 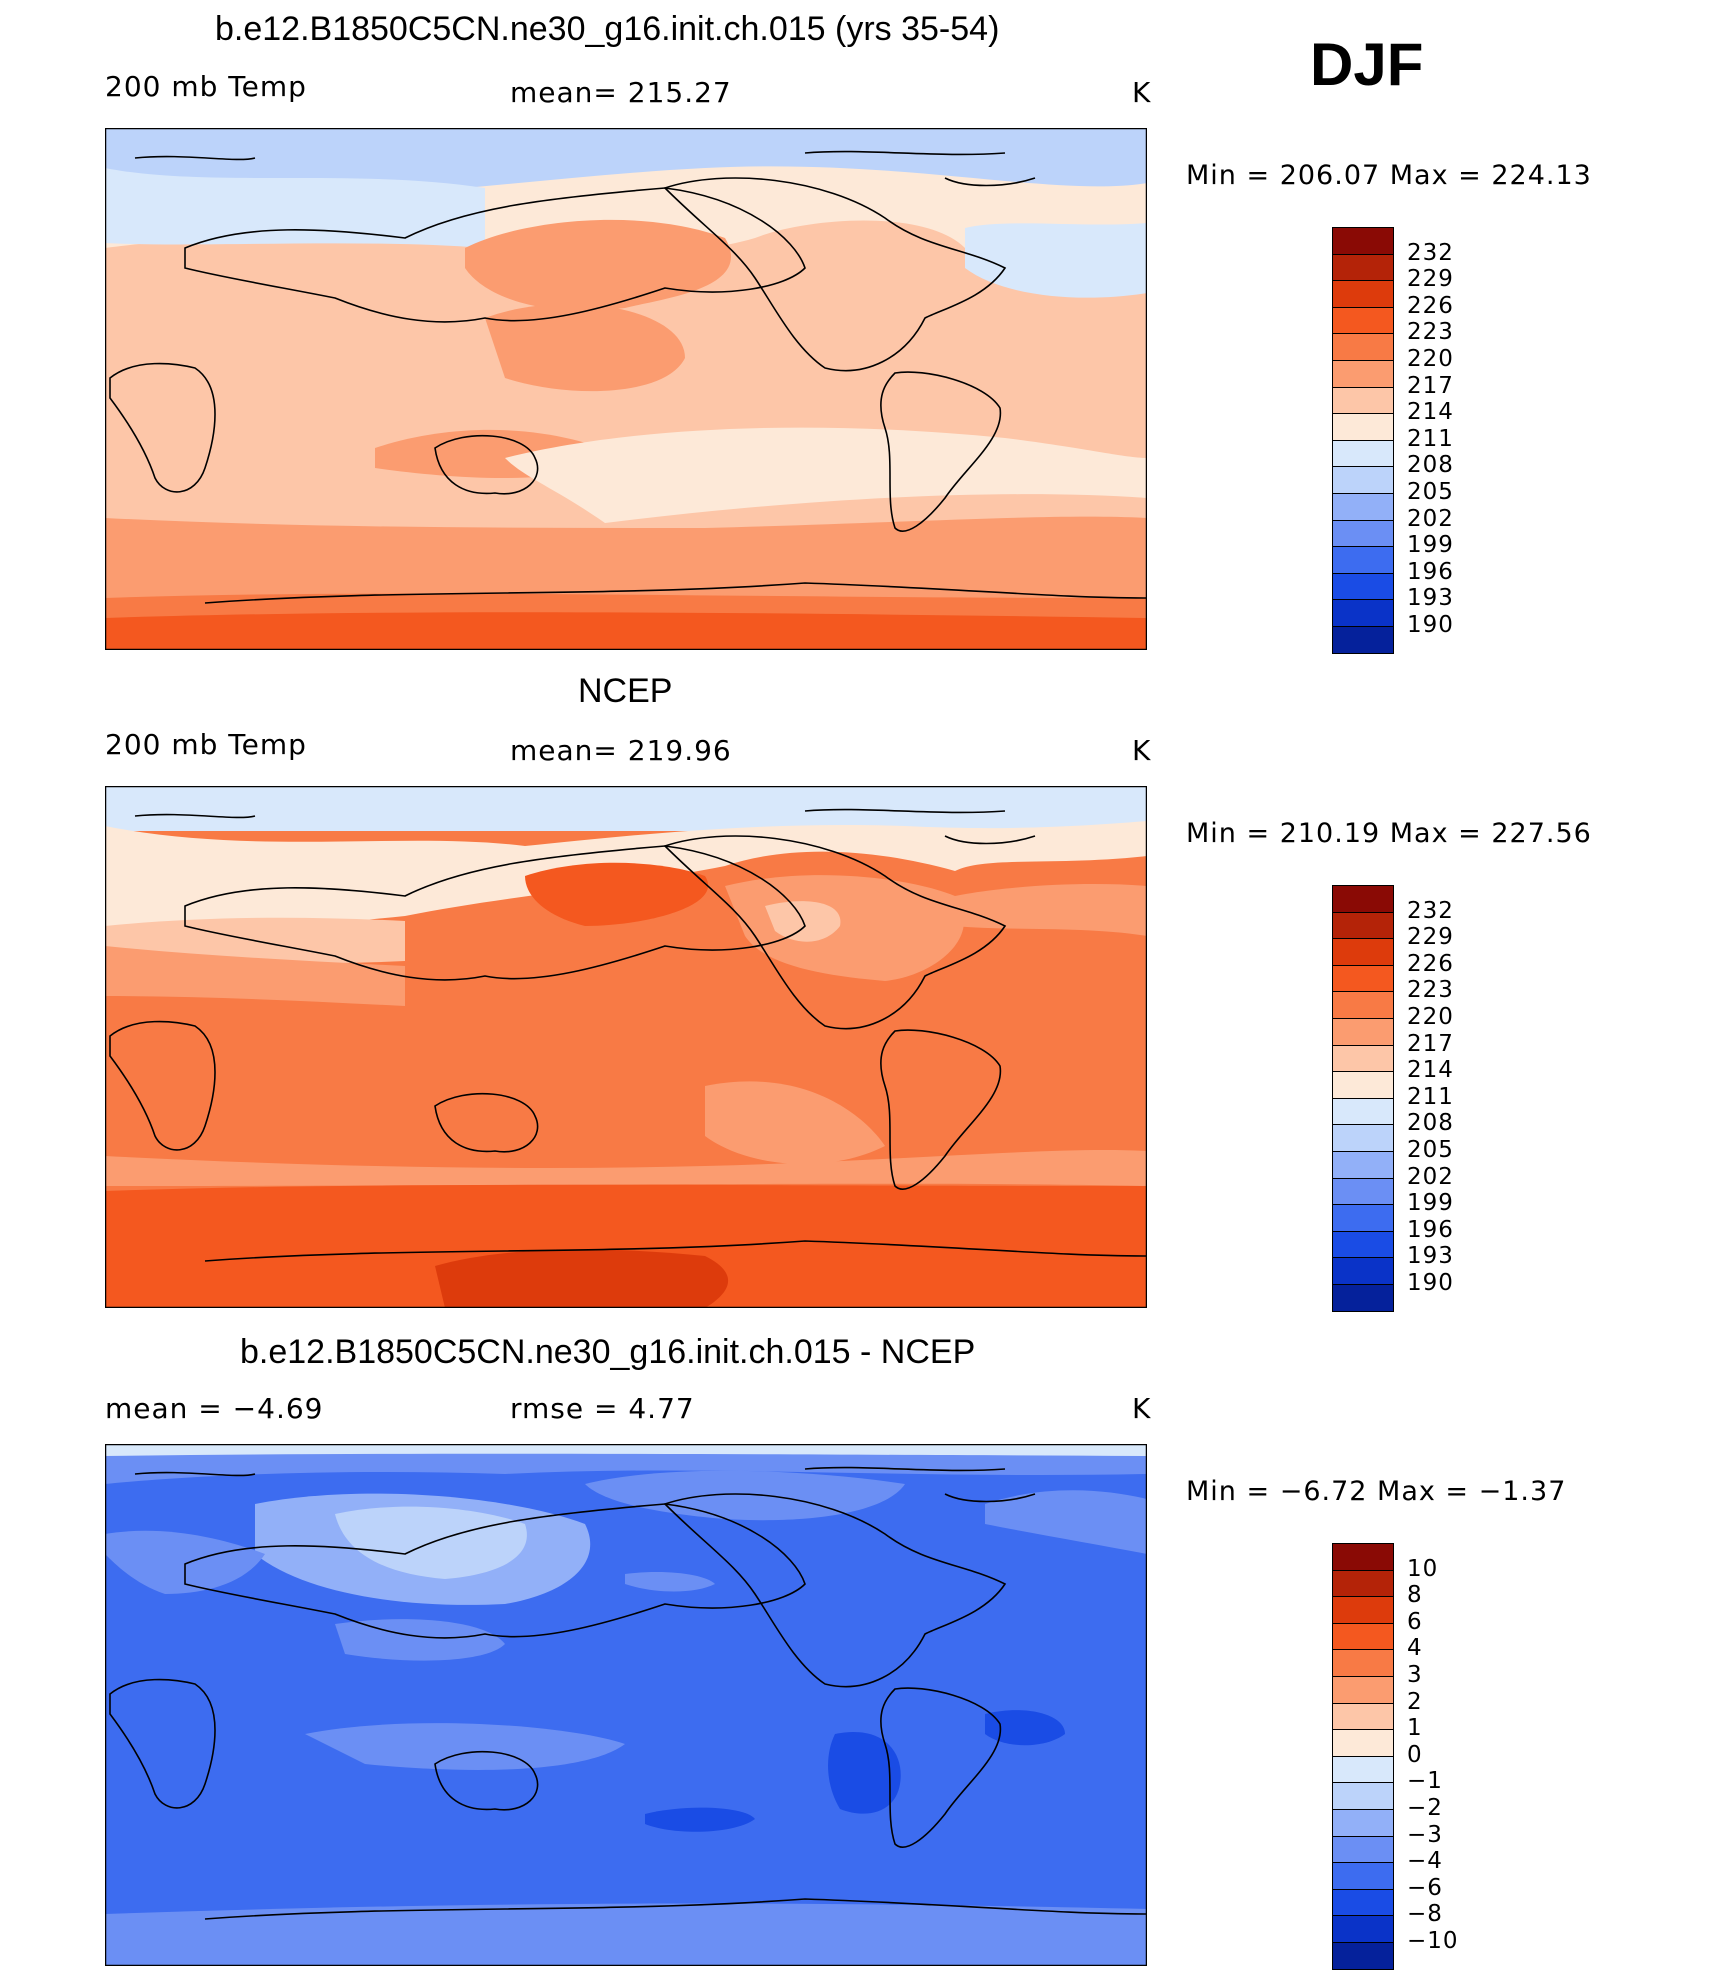 I want to click on panel-2-mean-label: mean= 219.96, so click(x=621, y=750).